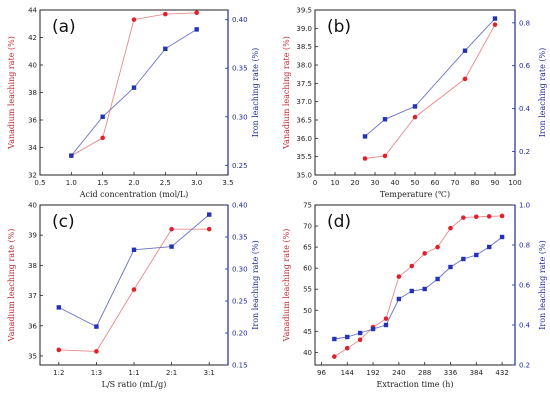 The height and width of the screenshot is (400, 550). I want to click on x-tick-label: 60, so click(435, 183).